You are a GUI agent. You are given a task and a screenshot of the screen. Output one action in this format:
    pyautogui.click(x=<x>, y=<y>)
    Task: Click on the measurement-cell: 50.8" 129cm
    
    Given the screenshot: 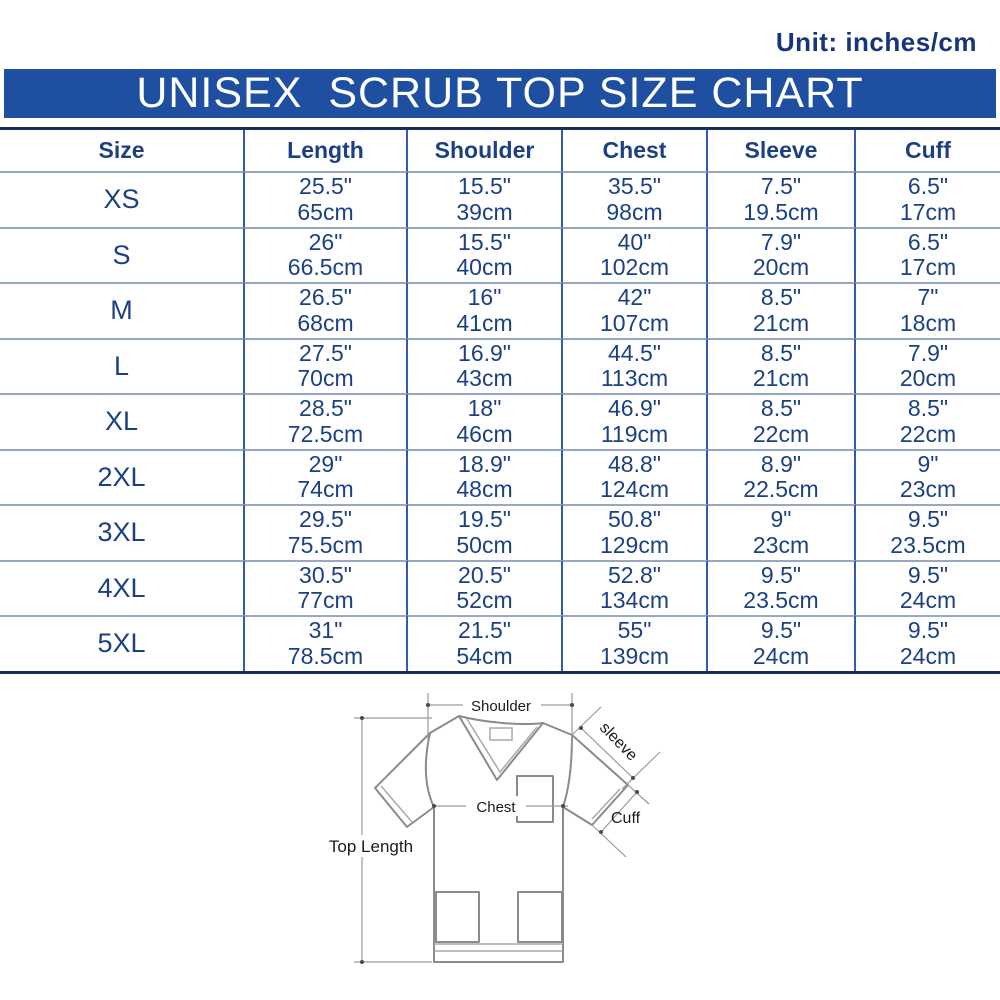 What is the action you would take?
    pyautogui.click(x=635, y=532)
    